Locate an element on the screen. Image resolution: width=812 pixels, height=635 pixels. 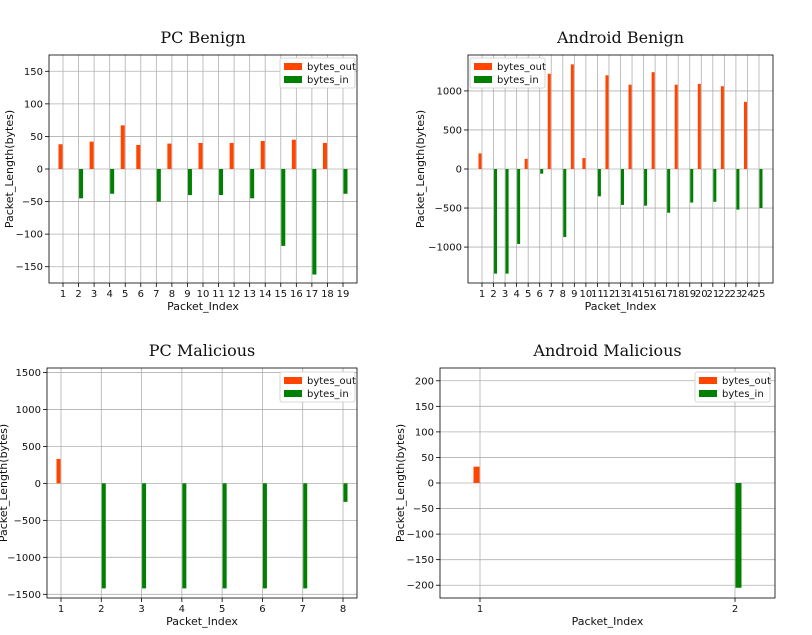
x-tick-label: 19 is located at coordinates (343, 294).